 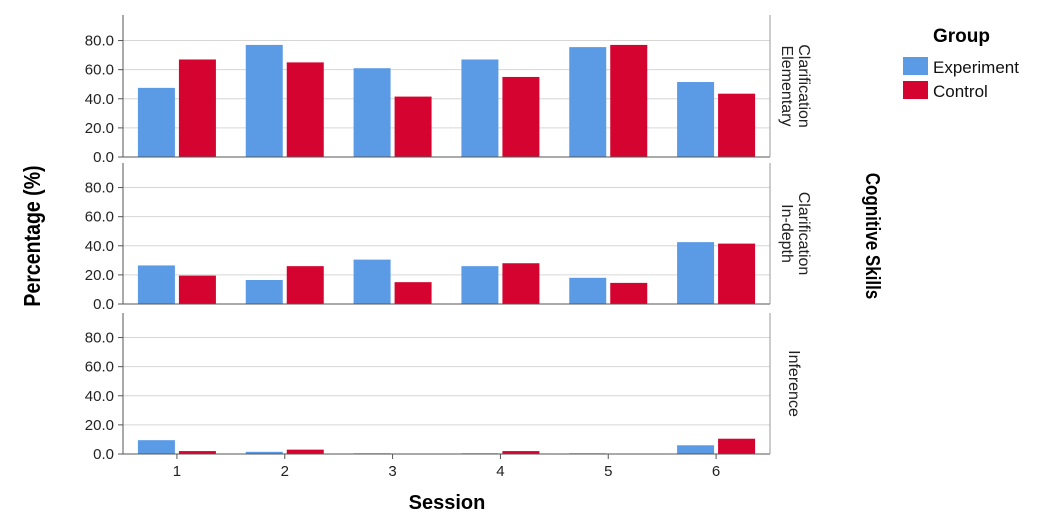 I want to click on legend-title: Group, so click(x=961, y=36).